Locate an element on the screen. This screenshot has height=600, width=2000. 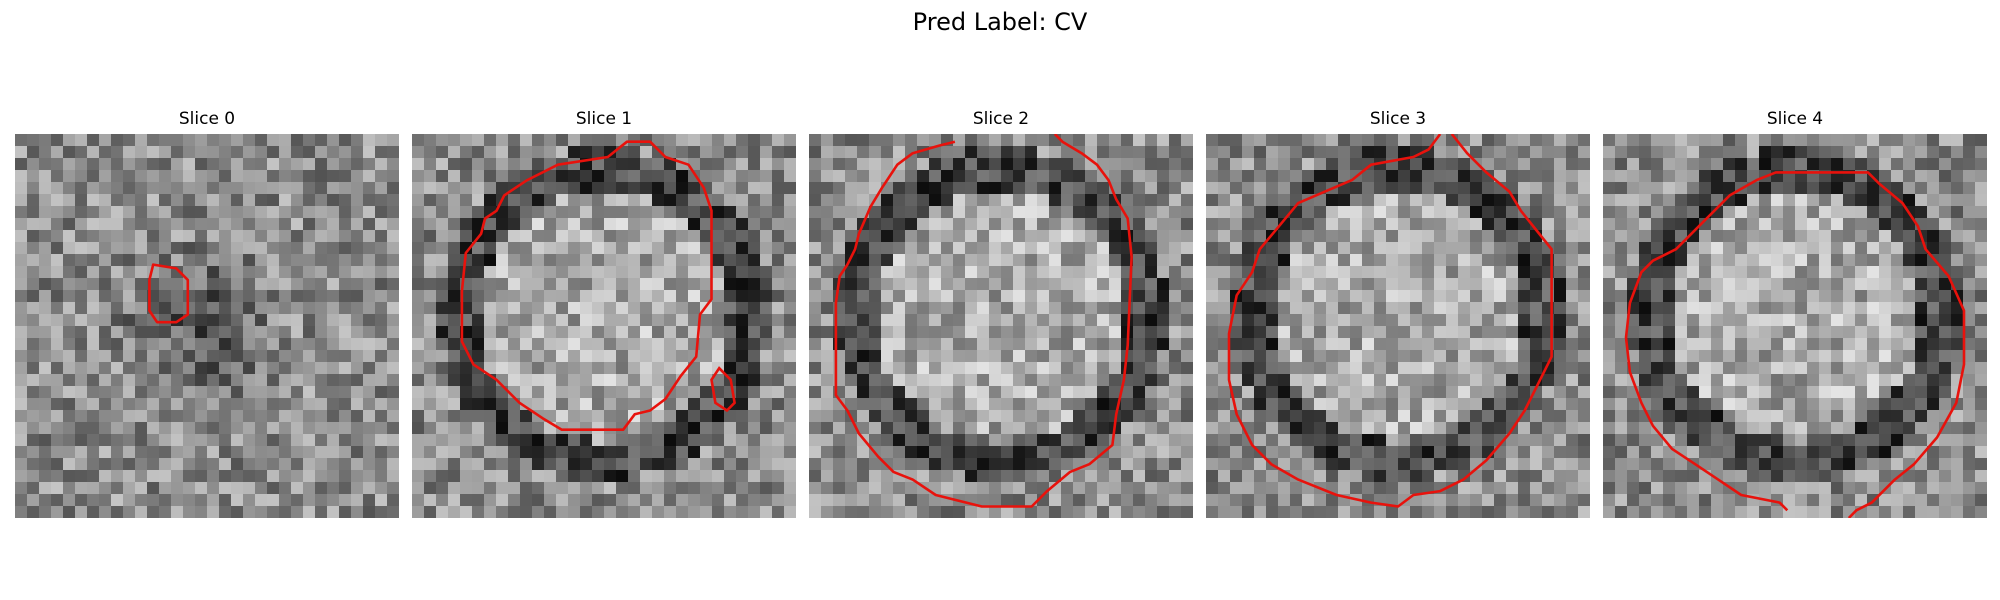
slice-title-2: Slice 2 is located at coordinates (1001, 119).